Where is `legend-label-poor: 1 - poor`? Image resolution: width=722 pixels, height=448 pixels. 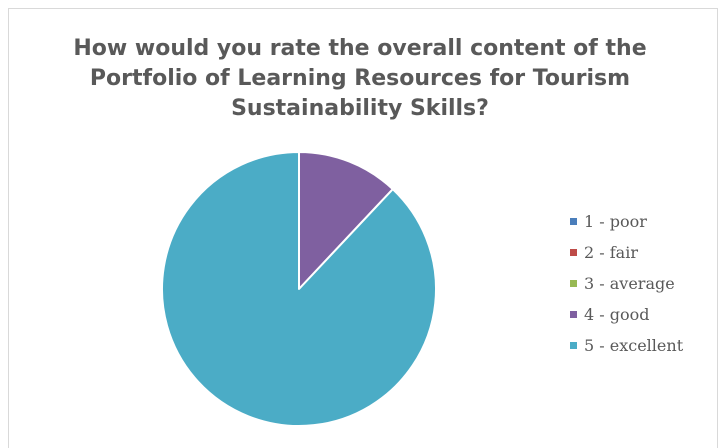
legend-label-poor: 1 - poor is located at coordinates (615, 221).